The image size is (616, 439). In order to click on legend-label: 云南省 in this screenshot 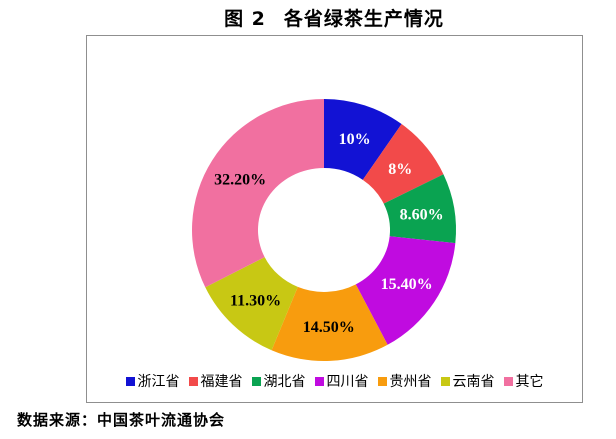, I will do `click(473, 382)`.